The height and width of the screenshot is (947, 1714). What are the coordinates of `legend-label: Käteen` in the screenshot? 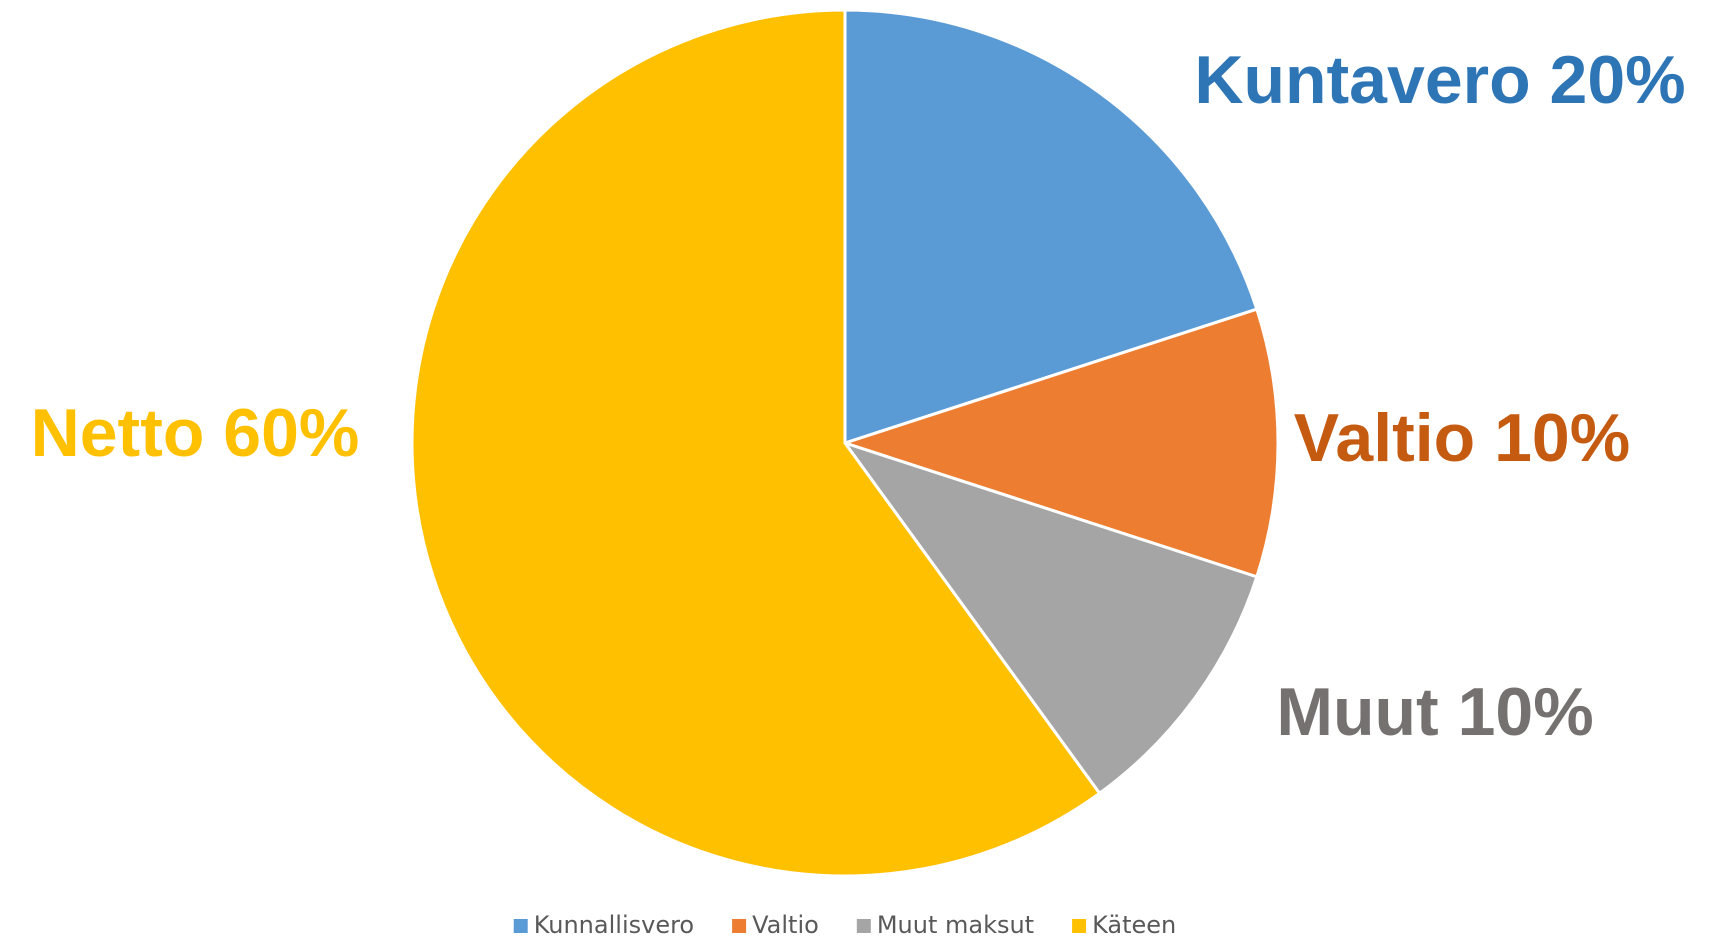 It's located at (1134, 925).